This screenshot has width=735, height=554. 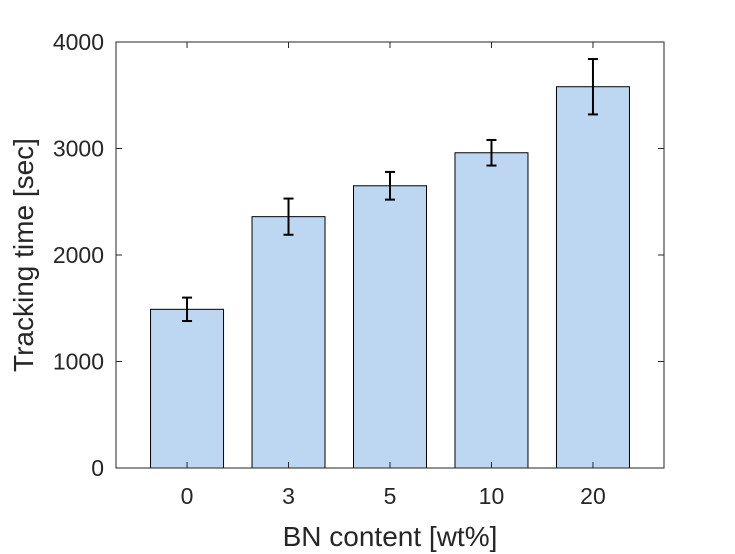 I want to click on y-tick-label: 1000, so click(x=78, y=362).